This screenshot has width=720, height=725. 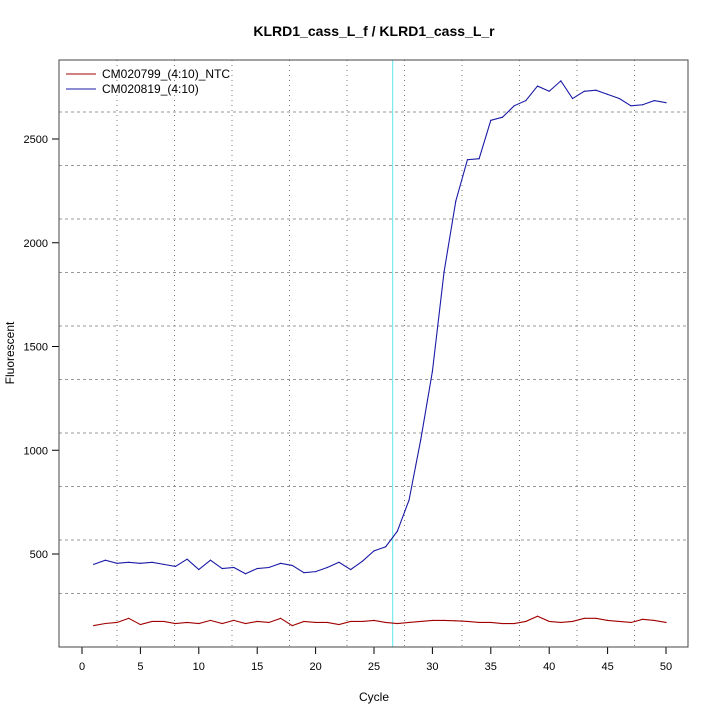 What do you see at coordinates (607, 667) in the screenshot?
I see `x-tick-label: 45` at bounding box center [607, 667].